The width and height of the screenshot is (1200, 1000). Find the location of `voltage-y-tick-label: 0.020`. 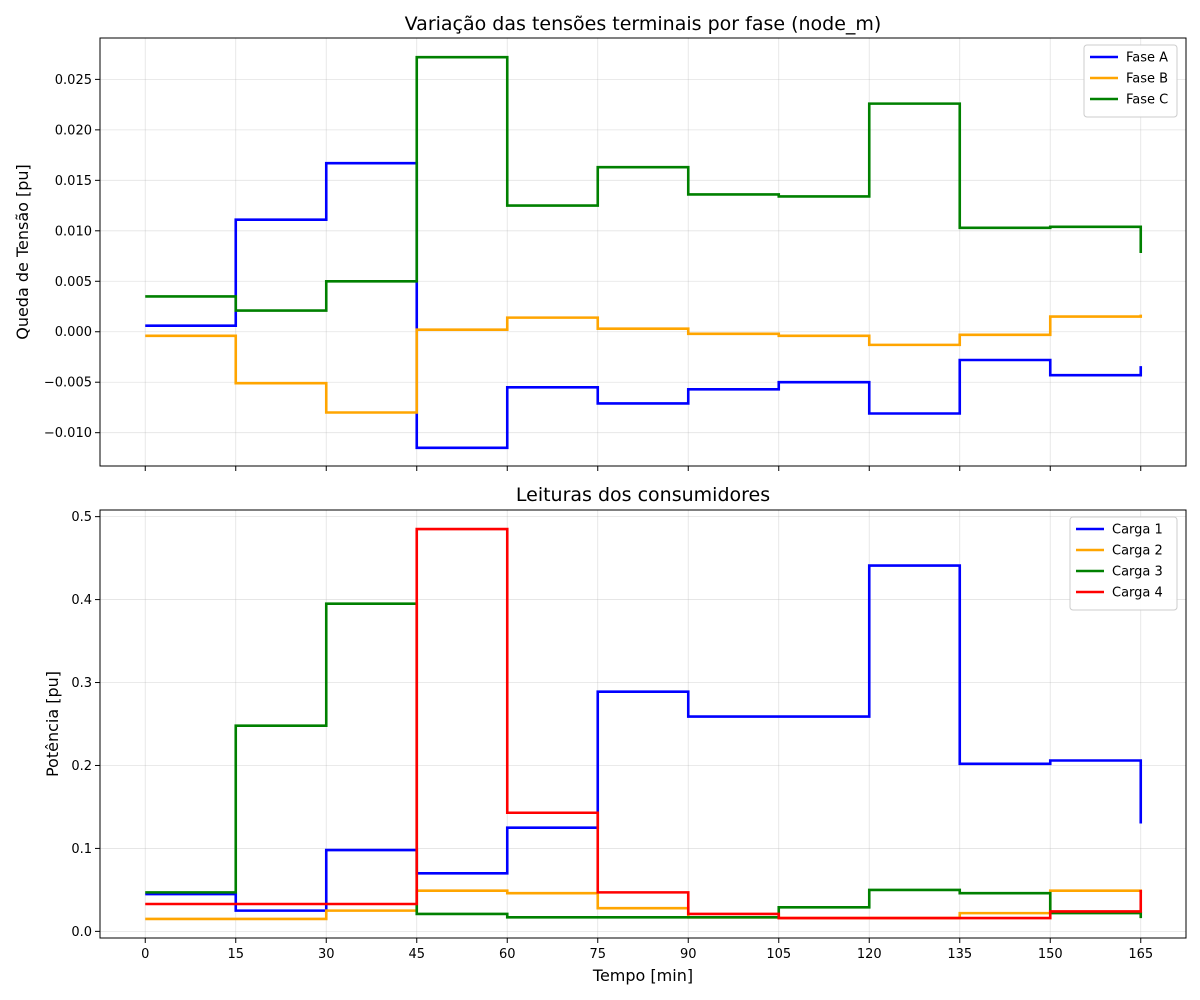

voltage-y-tick-label: 0.020 is located at coordinates (73, 130).